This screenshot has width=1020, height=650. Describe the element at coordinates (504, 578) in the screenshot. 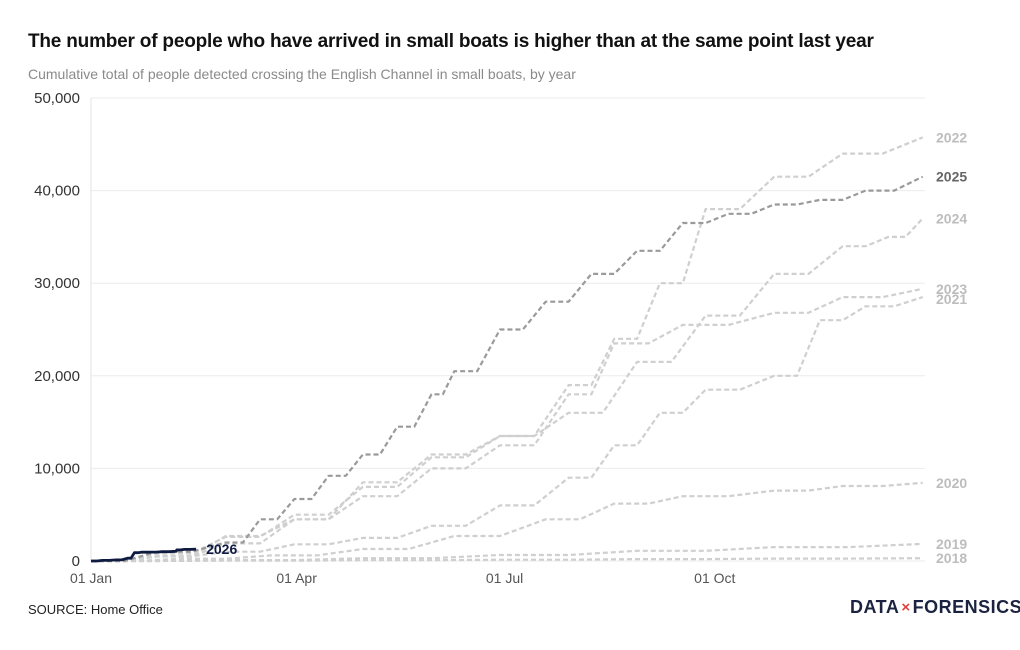

I see `x-tick-label: 01 Jul` at that location.